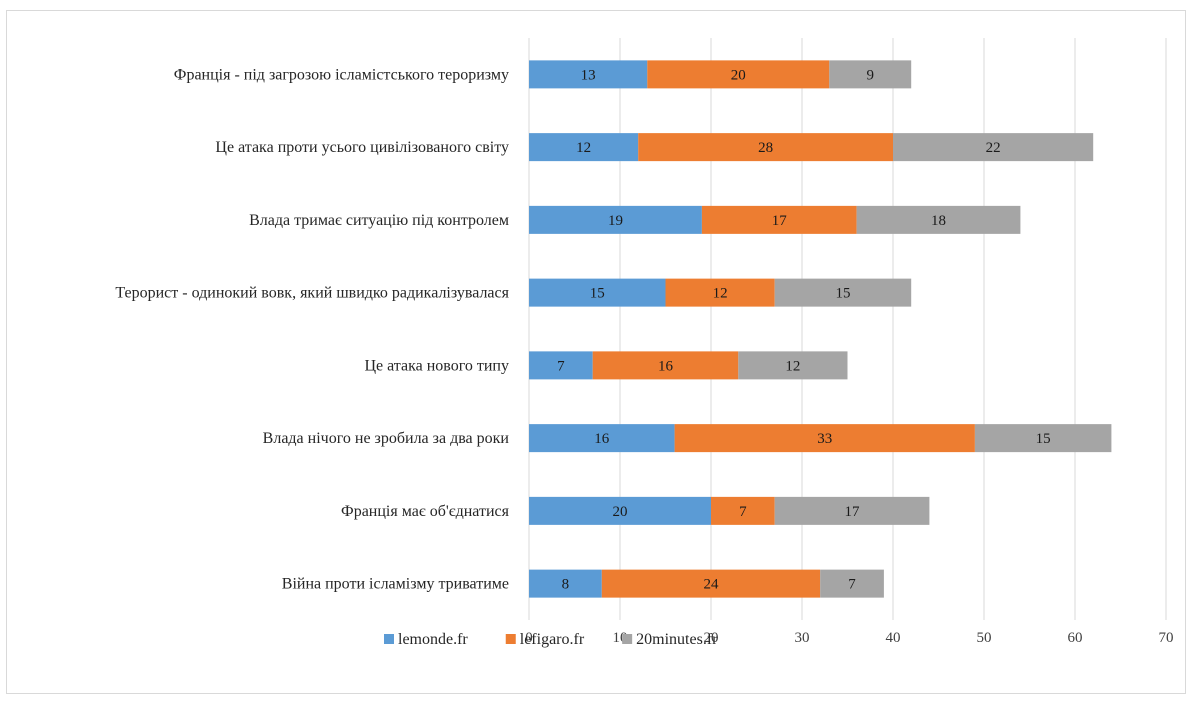  I want to click on x-tick-label: 20, so click(711, 638).